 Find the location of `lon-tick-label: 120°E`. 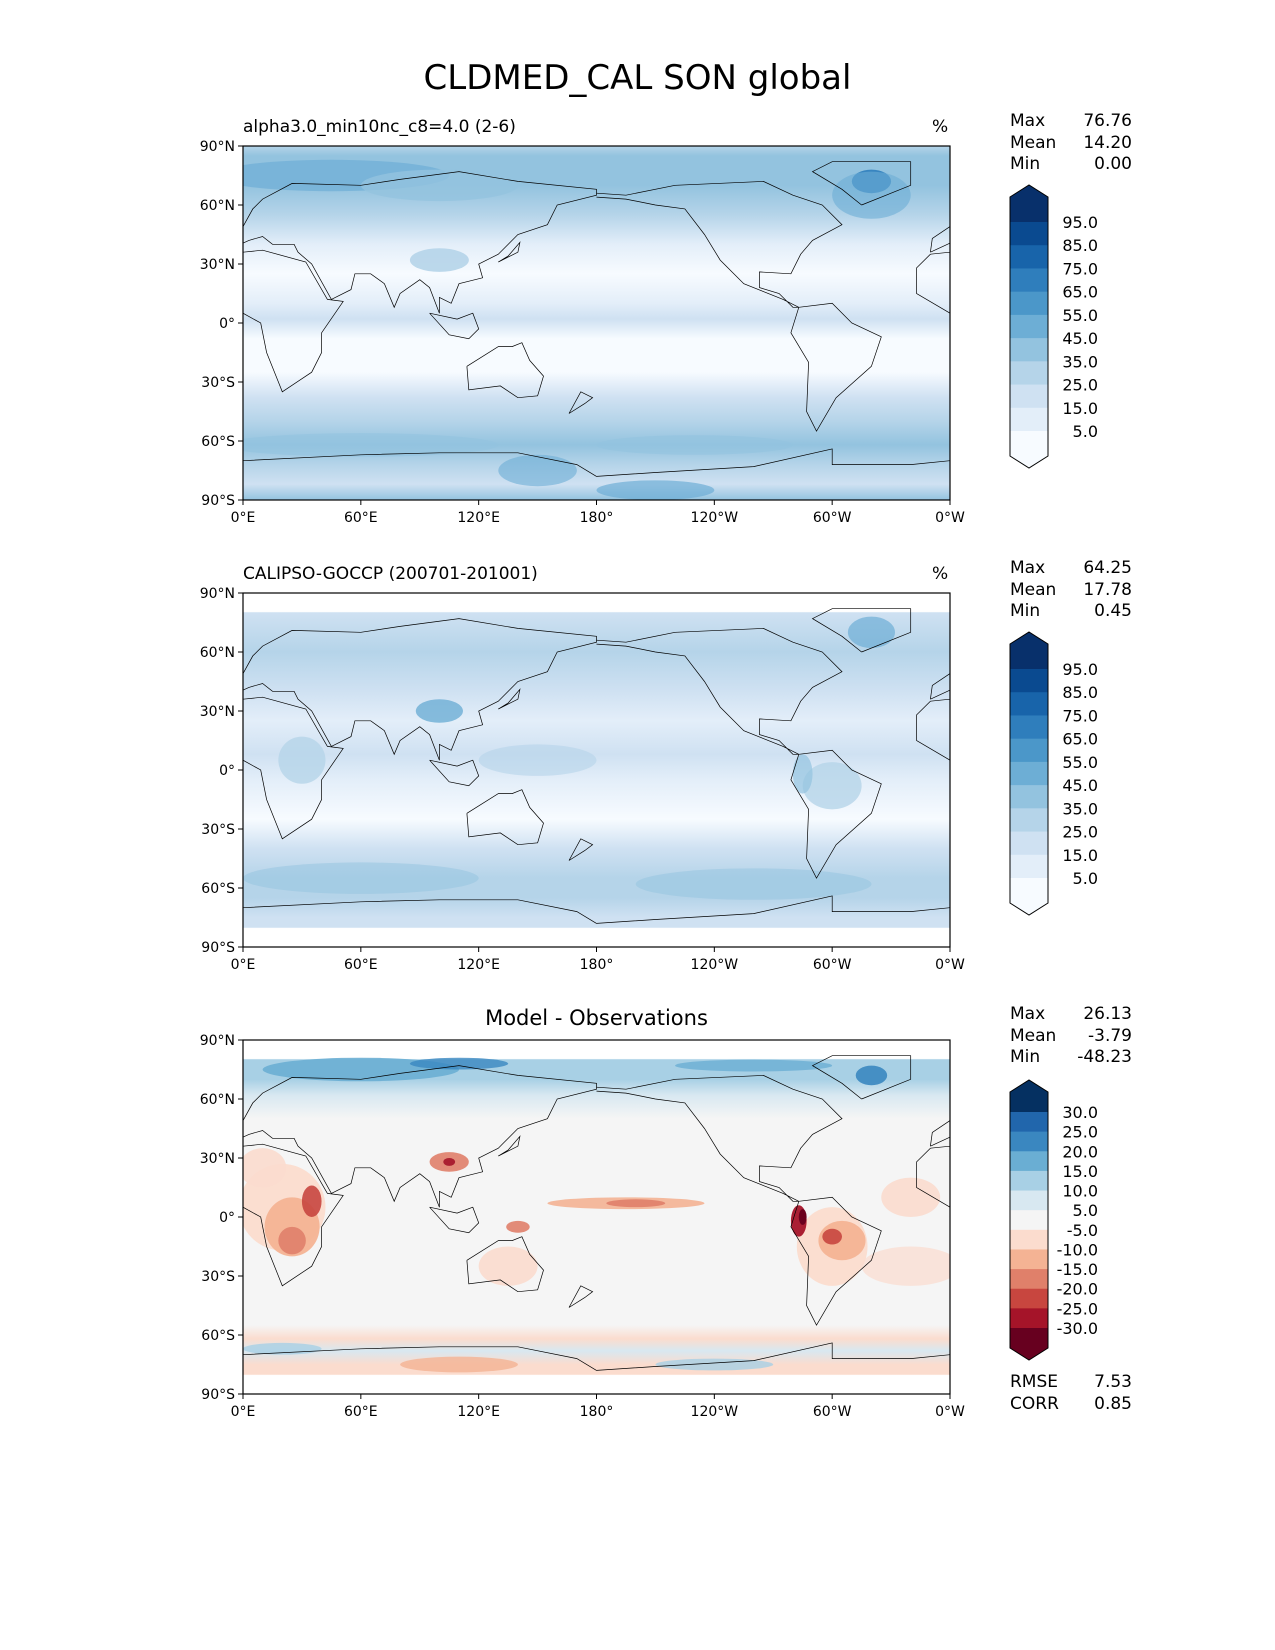

lon-tick-label: 120°E is located at coordinates (478, 518).